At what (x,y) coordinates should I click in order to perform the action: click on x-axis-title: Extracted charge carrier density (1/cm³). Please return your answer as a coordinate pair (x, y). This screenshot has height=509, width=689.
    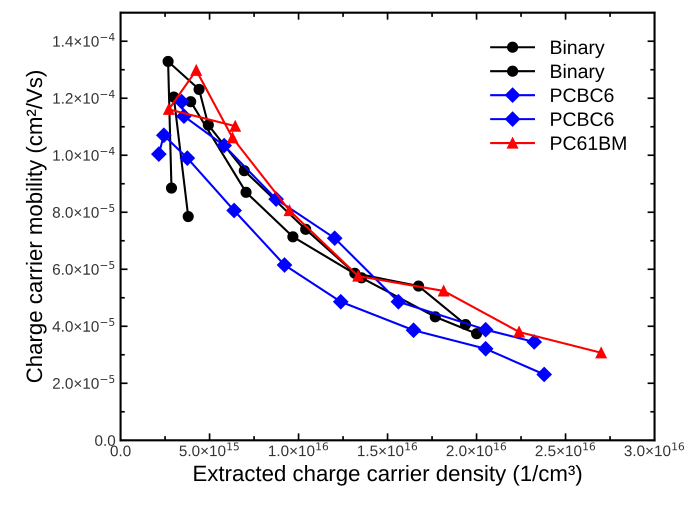
    Looking at the image, I should click on (388, 475).